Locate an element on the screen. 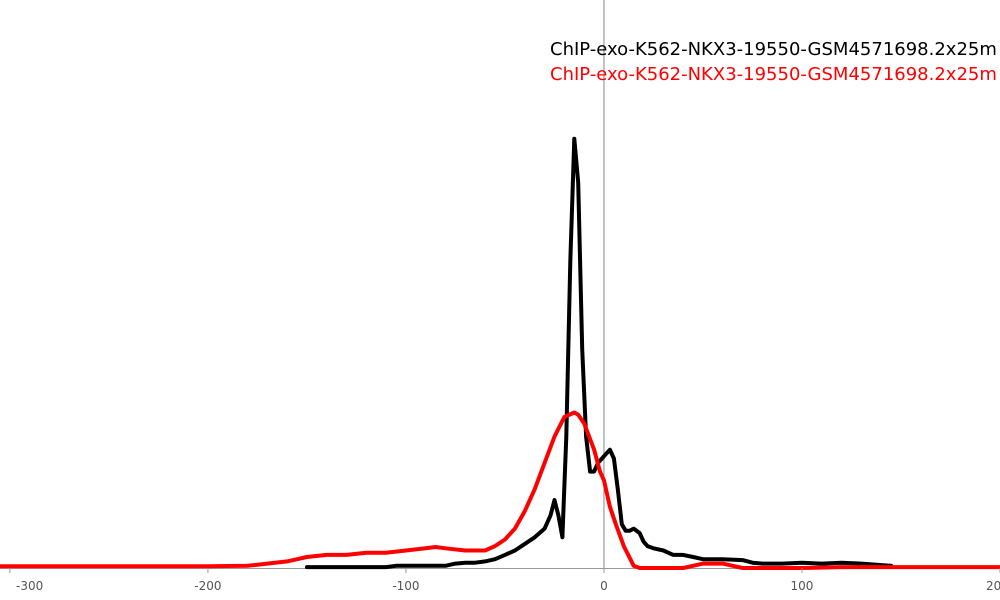 This screenshot has width=1000, height=600. x-tick-label: 100 is located at coordinates (802, 586).